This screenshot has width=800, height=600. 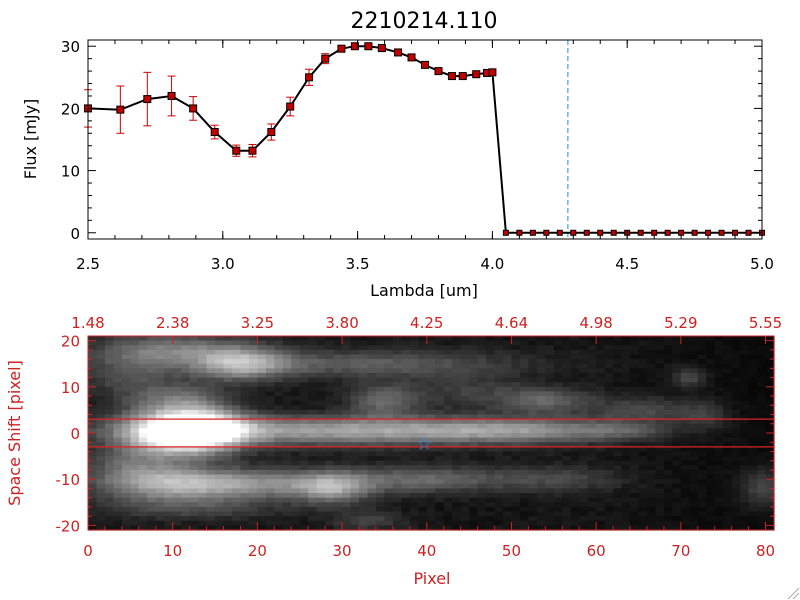 What do you see at coordinates (793, 593) in the screenshot?
I see `resize-grip-icon` at bounding box center [793, 593].